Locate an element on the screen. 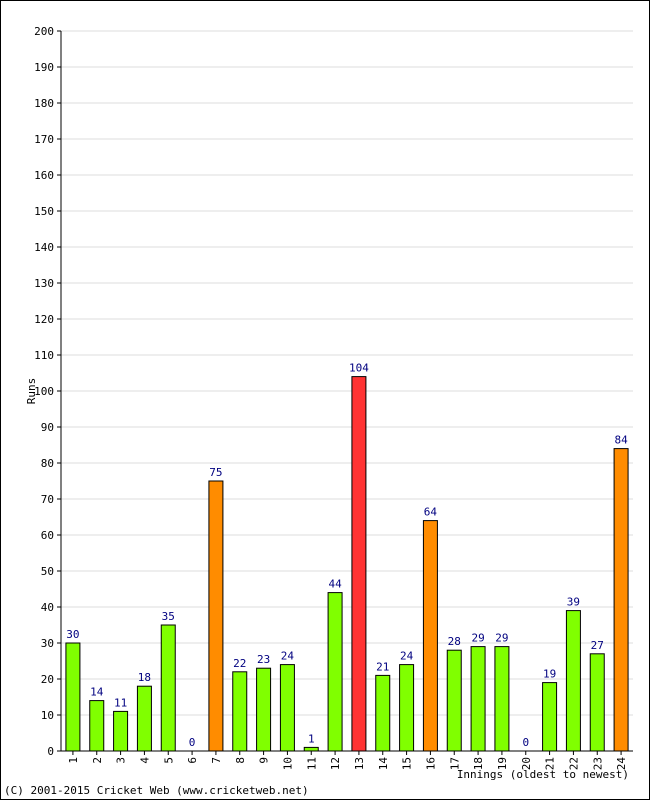 This screenshot has height=800, width=650. data-label-innings-6: 0 is located at coordinates (192, 742).